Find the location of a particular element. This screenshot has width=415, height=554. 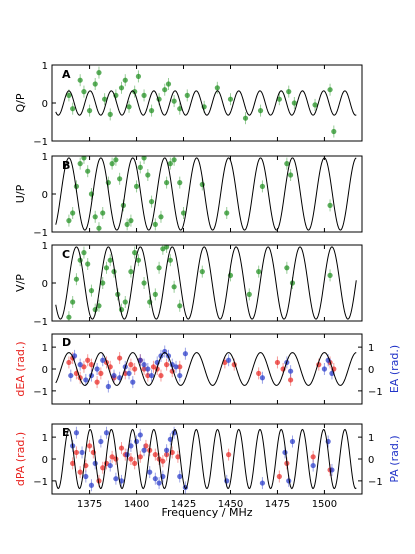

panel-e-label: E is located at coordinates (66, 432).